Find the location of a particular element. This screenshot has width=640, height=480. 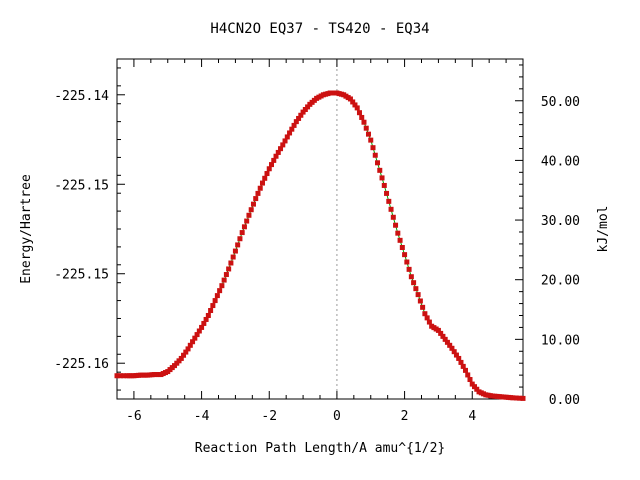

y-axis-left-label: Energy/Hartree is located at coordinates (26, 229).